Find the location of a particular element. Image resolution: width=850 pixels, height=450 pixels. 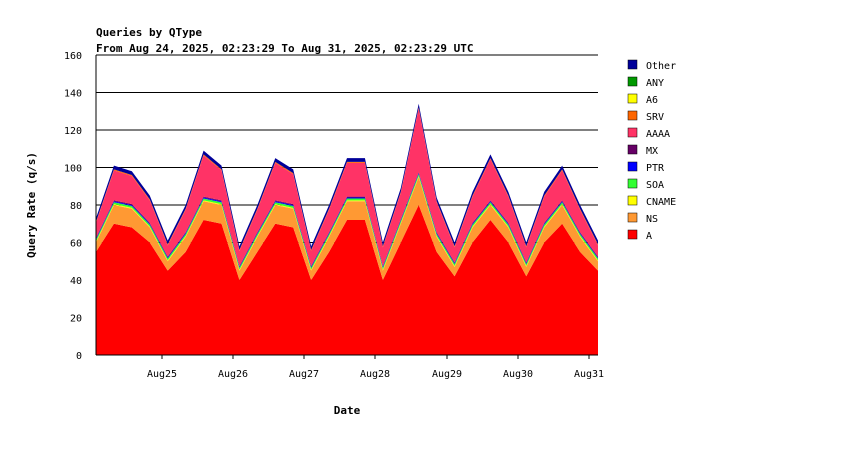

legend-swatch-cname is located at coordinates (632, 200).